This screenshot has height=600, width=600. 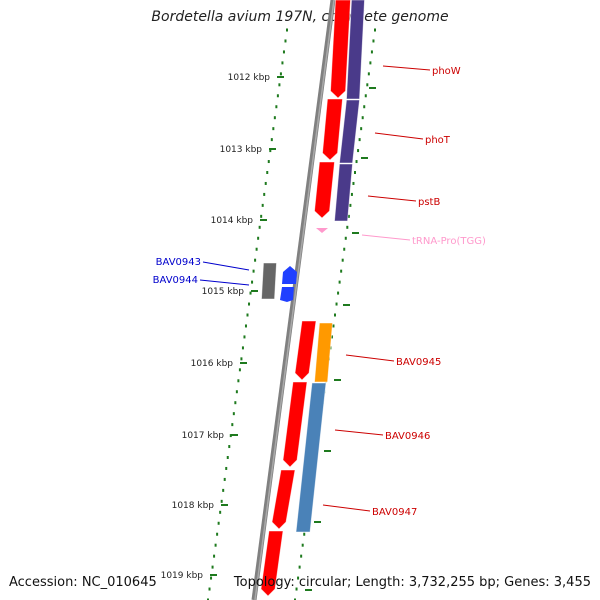 What do you see at coordinates (407, 436) in the screenshot?
I see `feature-label-bav0946: BAV0946` at bounding box center [407, 436].